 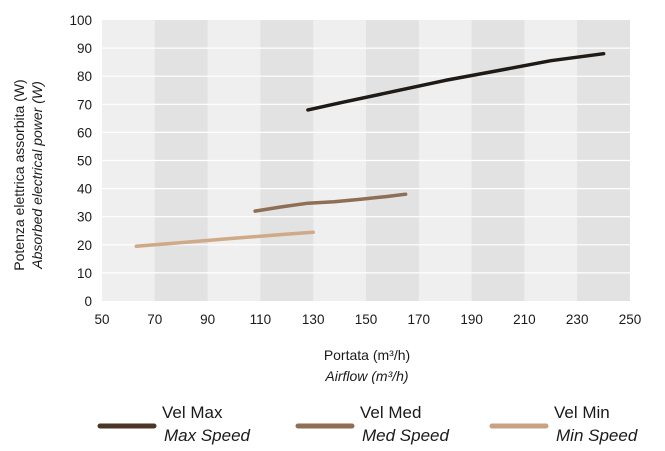 I want to click on legend-label: Vel Min, so click(x=582, y=412).